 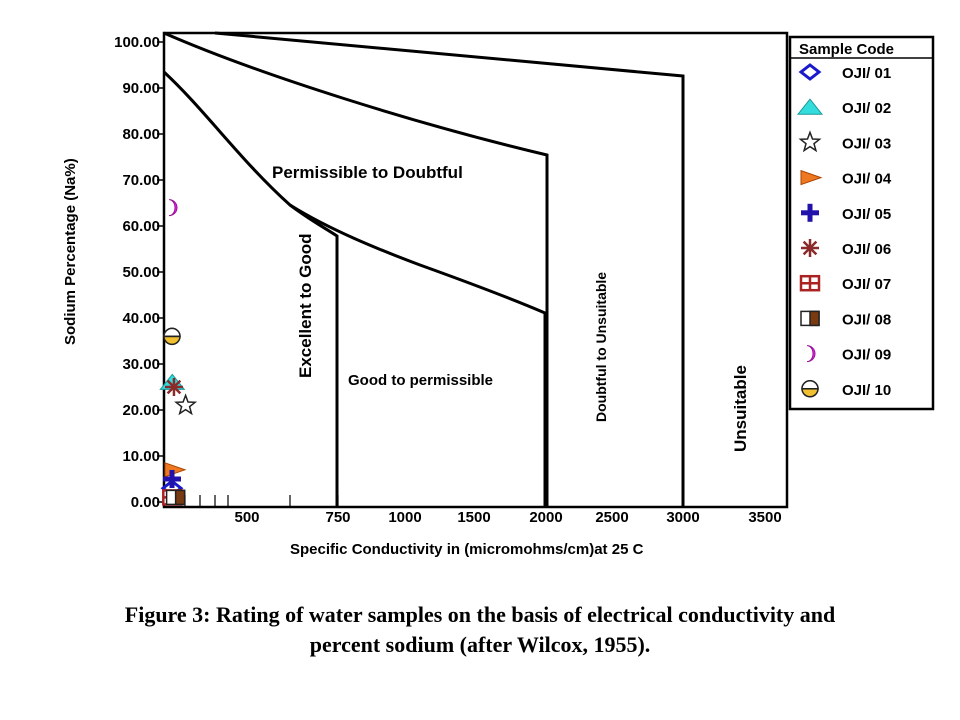 I want to click on legend-label-oji-08: OJI/ 08, so click(x=866, y=319).